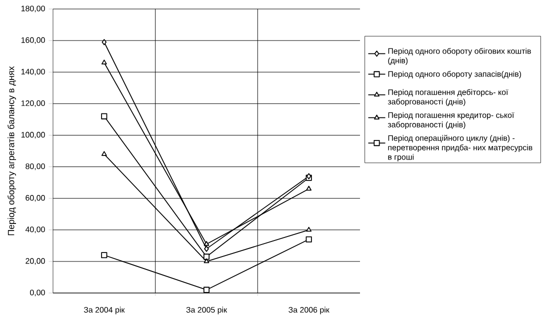 The width and height of the screenshot is (557, 322). What do you see at coordinates (12, 151) in the screenshot?
I see `y-axis-title: Період обороту агрегатів балансу в днях` at bounding box center [12, 151].